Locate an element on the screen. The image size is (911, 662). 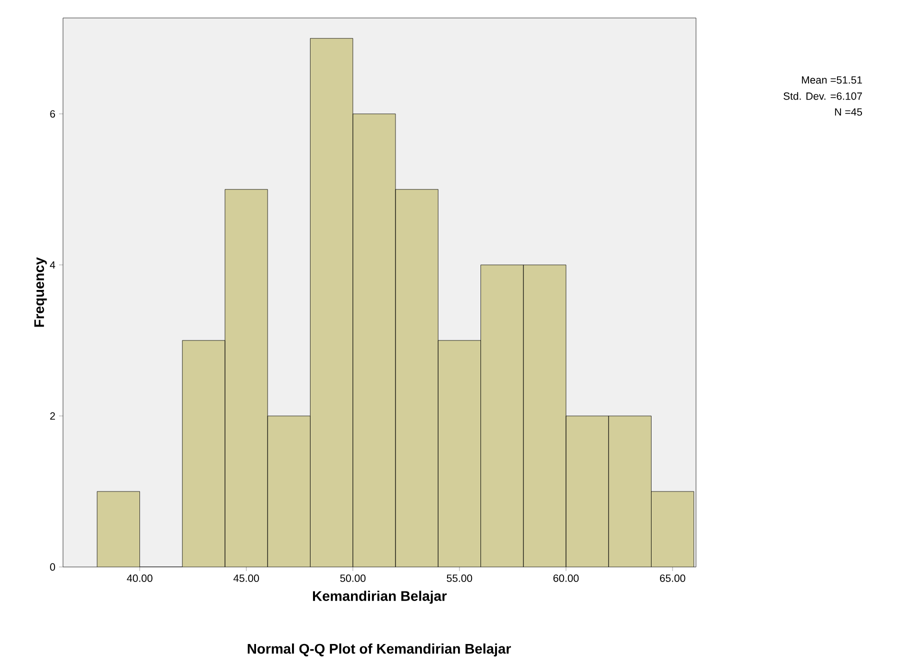
x-tick-label: 40.00 is located at coordinates (139, 578).